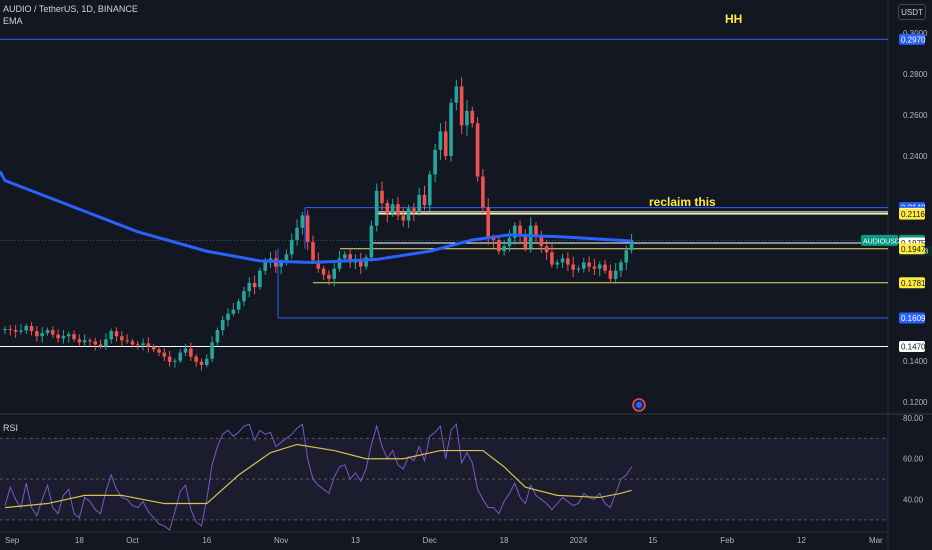 This screenshot has height=550, width=932. What do you see at coordinates (913, 418) in the screenshot?
I see `rsi-tick-label: 80.00` at bounding box center [913, 418].